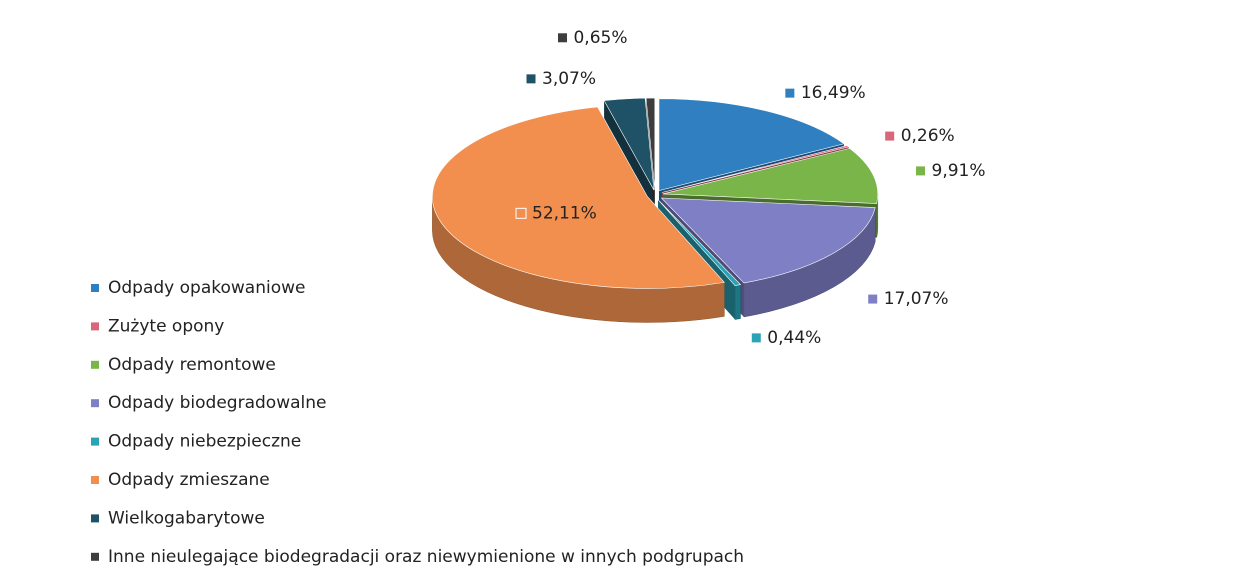 This screenshot has width=1239, height=578. What do you see at coordinates (186, 518) in the screenshot?
I see `legend-label: Wielkogabarytowe` at bounding box center [186, 518].